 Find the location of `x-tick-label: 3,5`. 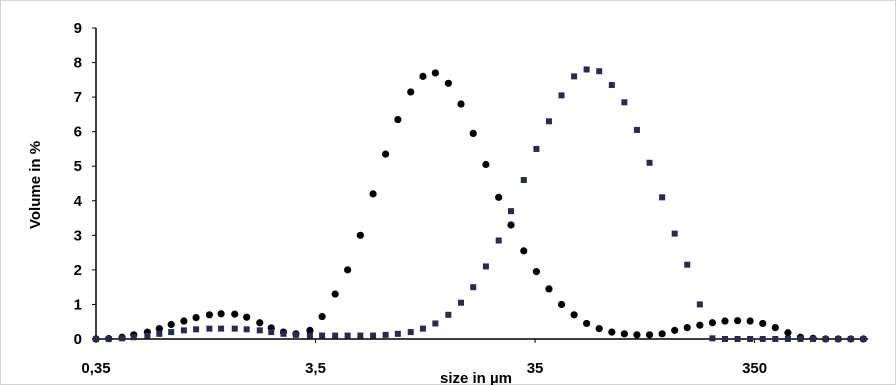

x-tick-label: 3,5 is located at coordinates (315, 368).